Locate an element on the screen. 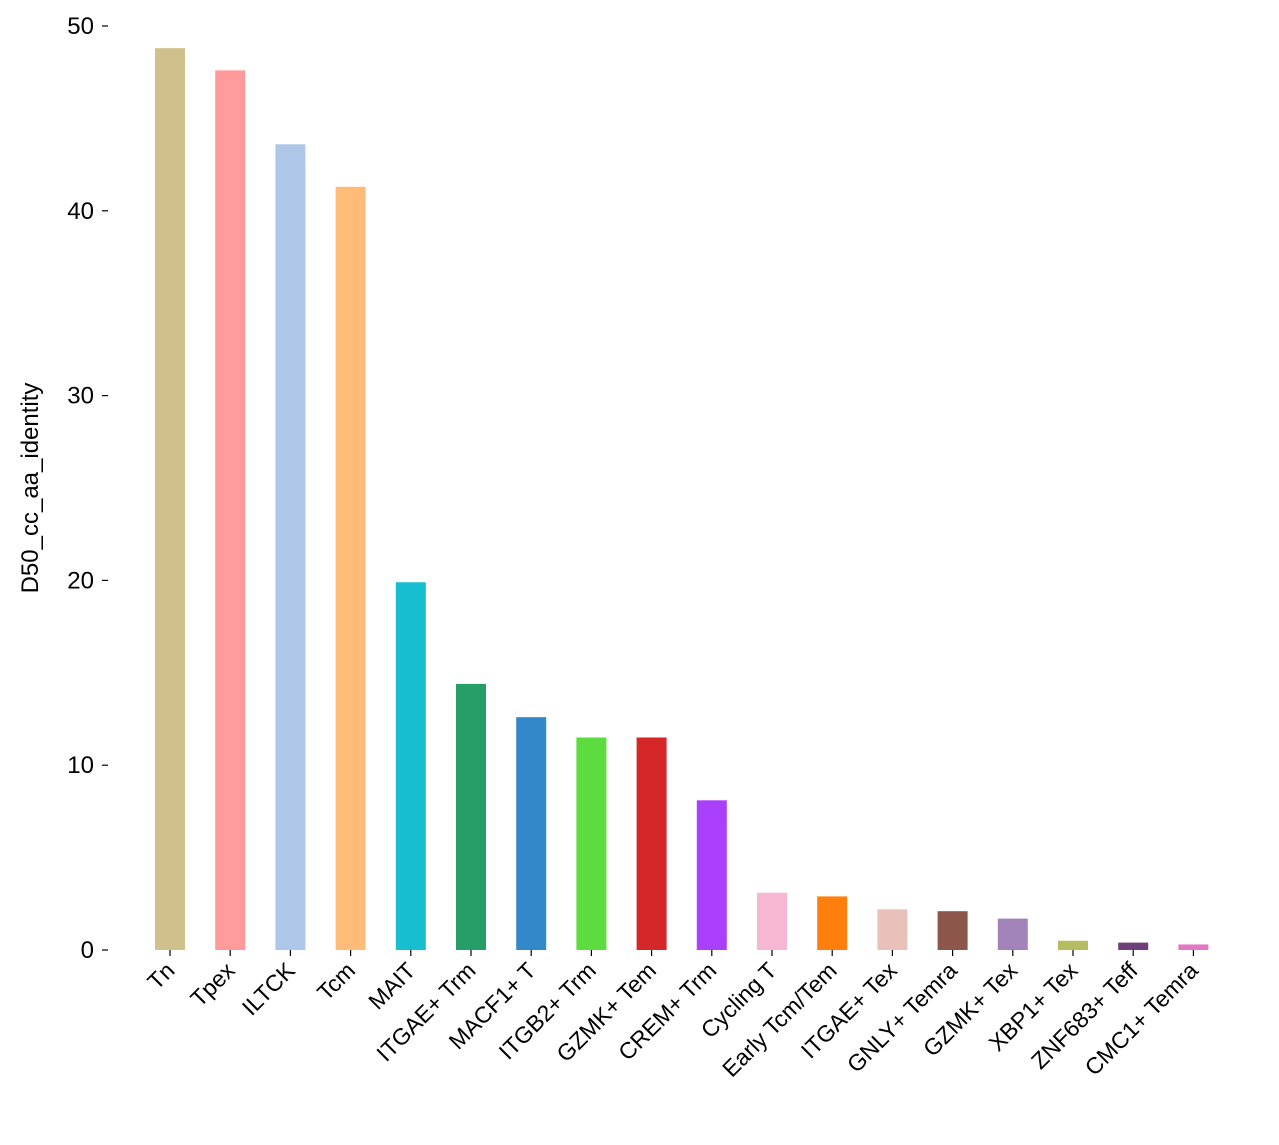 This screenshot has height=1145, width=1279. x-tick-label: Tpex is located at coordinates (212, 984).